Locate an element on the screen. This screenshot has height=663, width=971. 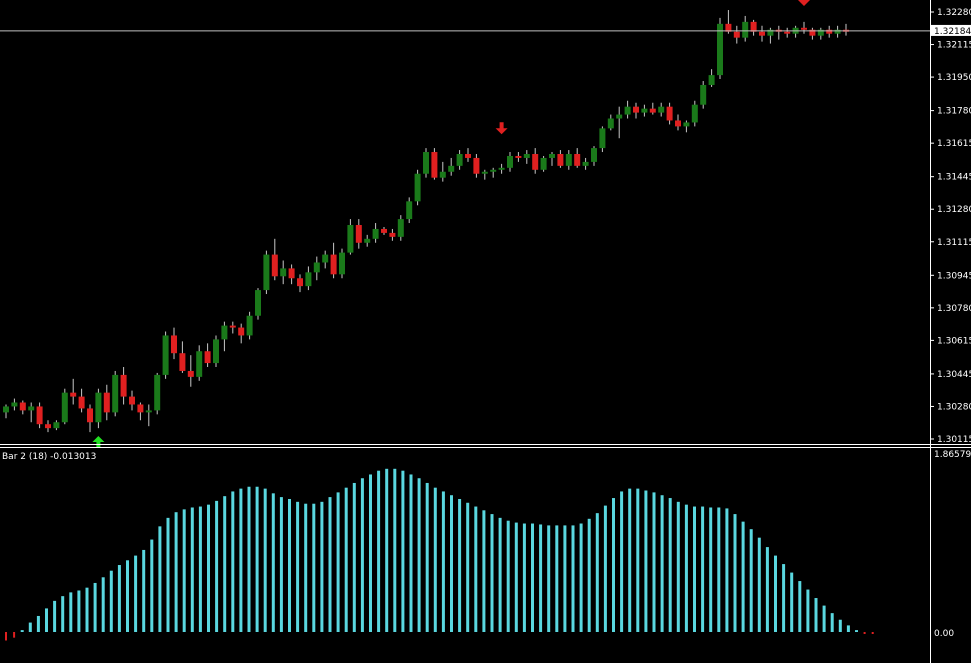
price-tick-label: 1.30445 is located at coordinates (954, 375).